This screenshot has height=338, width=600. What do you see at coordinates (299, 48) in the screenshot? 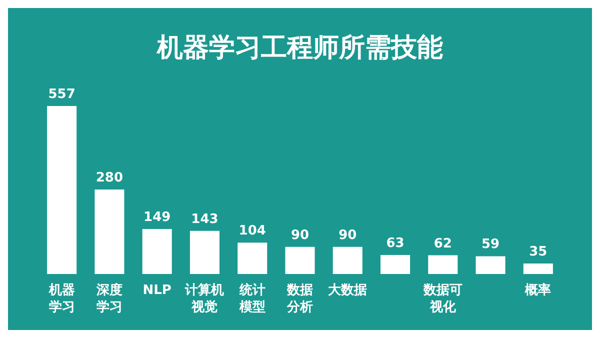
I see `chart-title: 机器学习工程师所需技能` at bounding box center [299, 48].